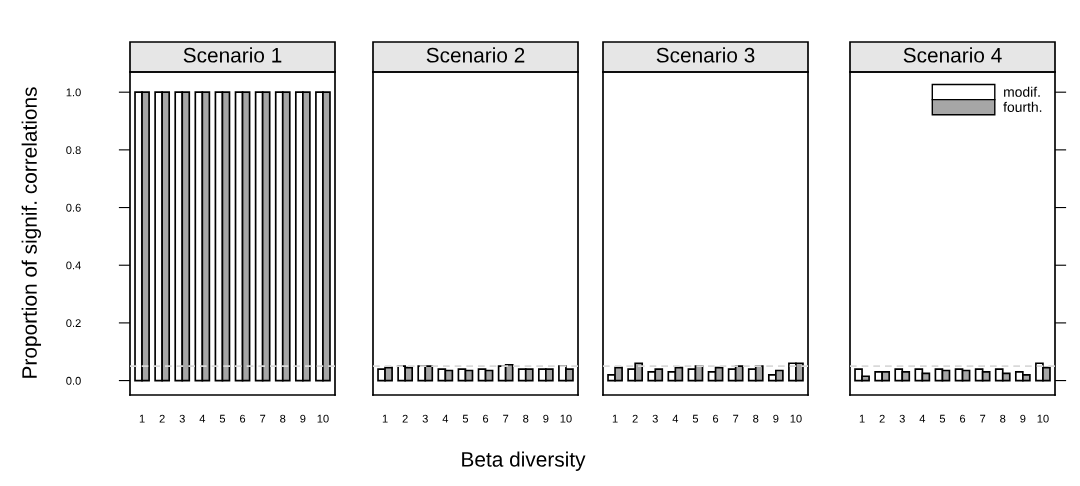  Describe the element at coordinates (73, 207) in the screenshot. I see `y-tick-label: 0.6` at that location.